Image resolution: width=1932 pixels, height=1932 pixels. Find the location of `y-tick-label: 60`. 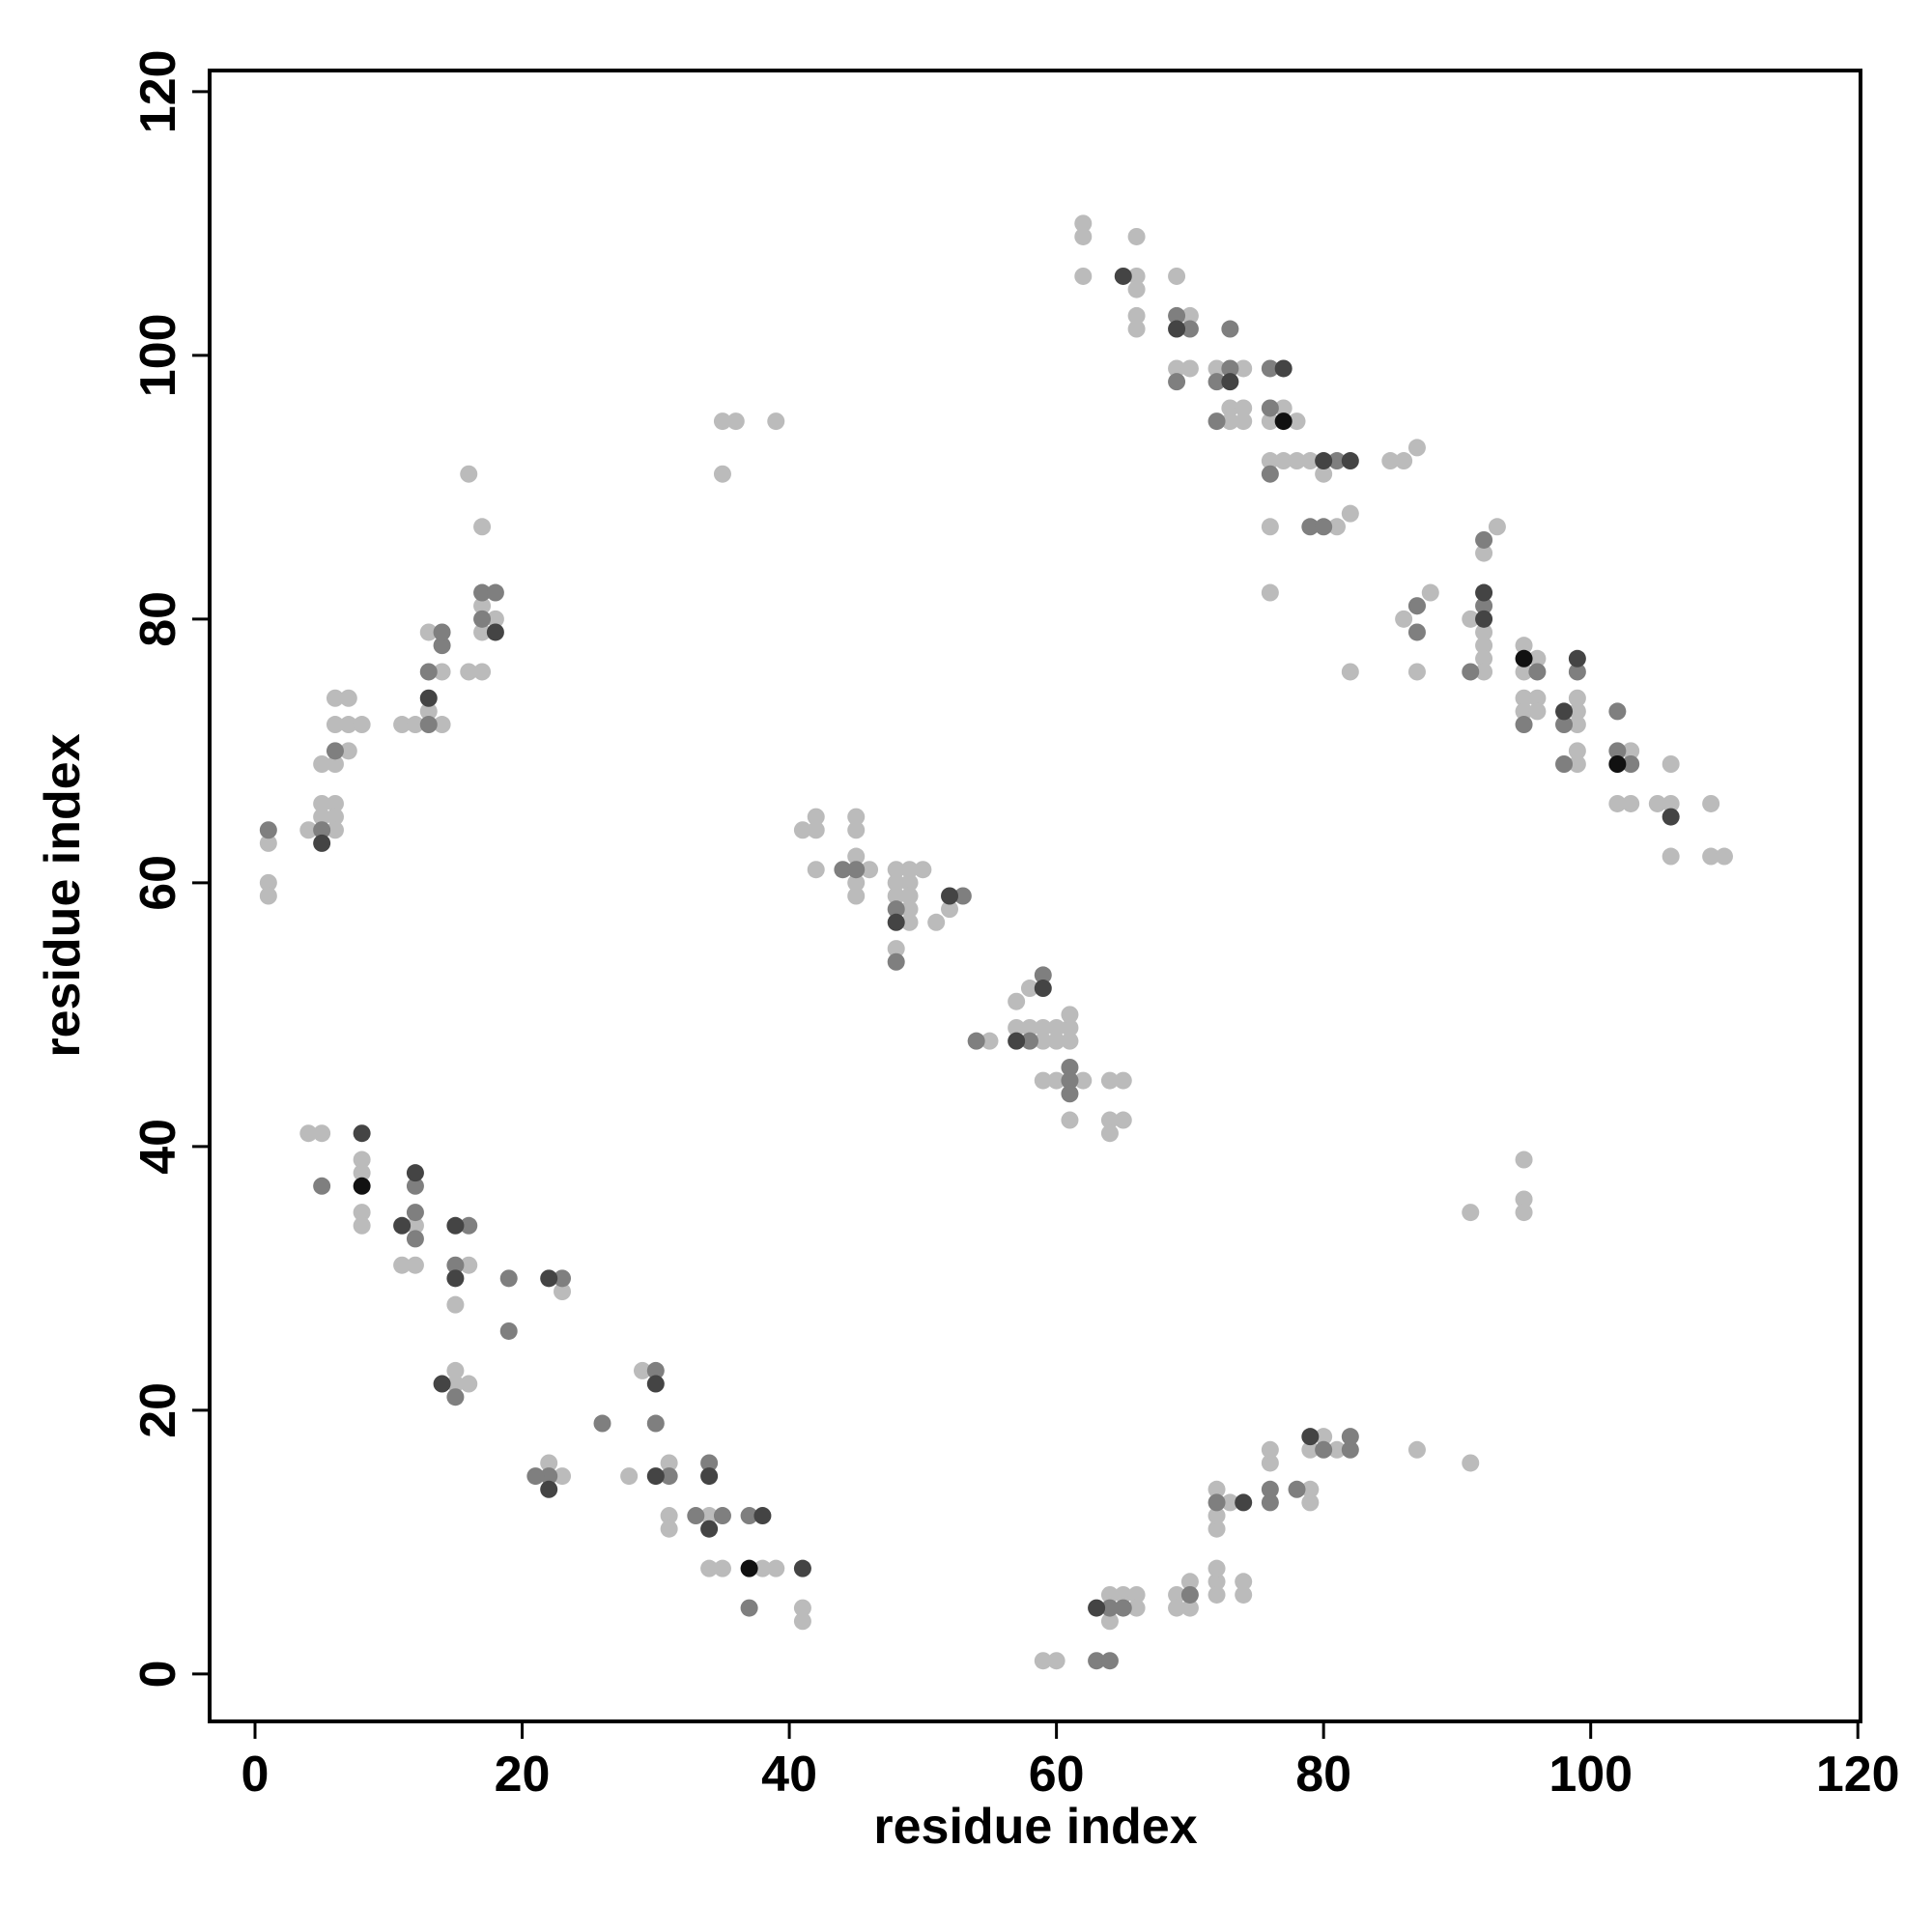

y-tick-label: 60 is located at coordinates (158, 883).